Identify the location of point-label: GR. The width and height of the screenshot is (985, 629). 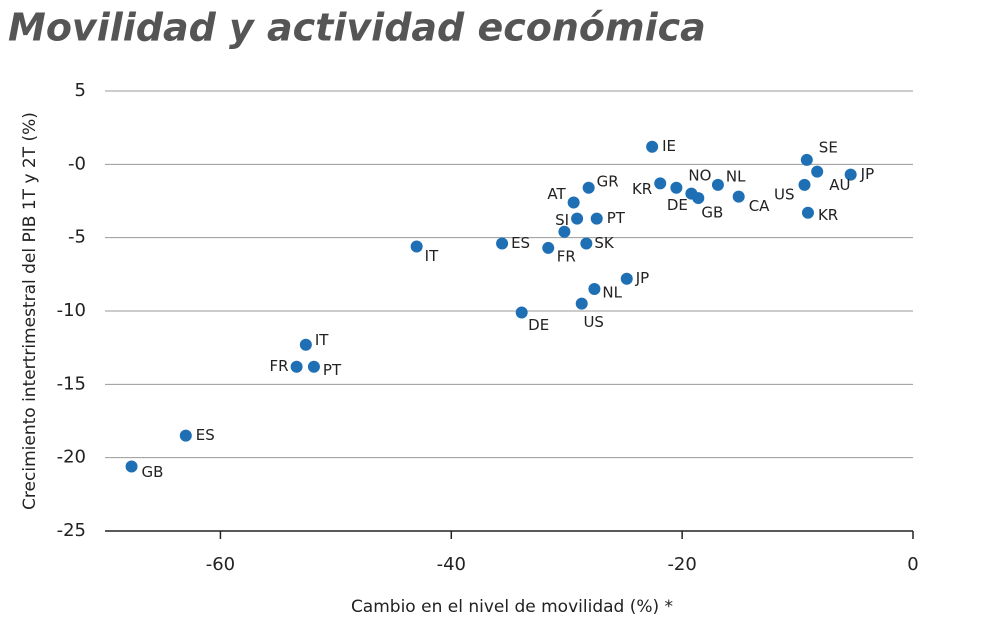
(608, 181).